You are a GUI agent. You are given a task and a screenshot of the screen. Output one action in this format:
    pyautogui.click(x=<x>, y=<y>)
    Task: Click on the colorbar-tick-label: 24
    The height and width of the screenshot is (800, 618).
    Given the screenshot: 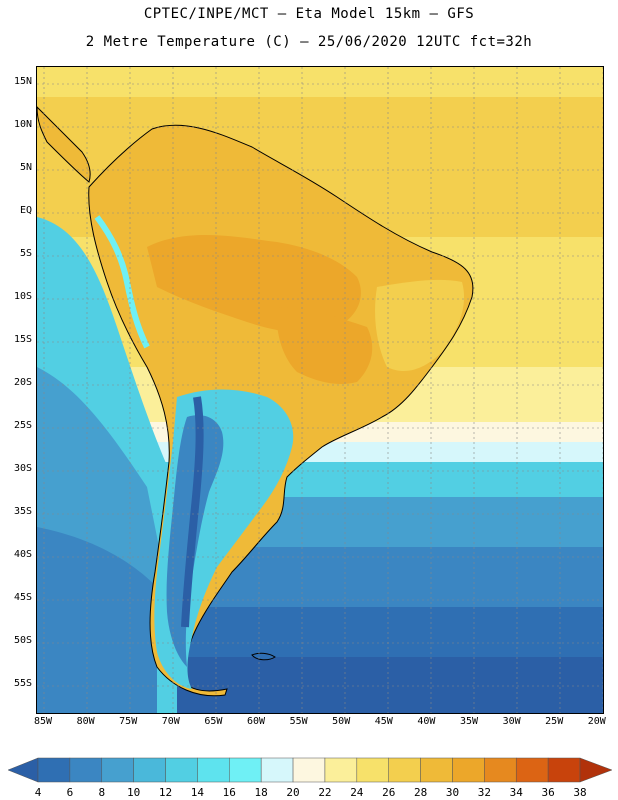 What is the action you would take?
    pyautogui.click(x=357, y=792)
    